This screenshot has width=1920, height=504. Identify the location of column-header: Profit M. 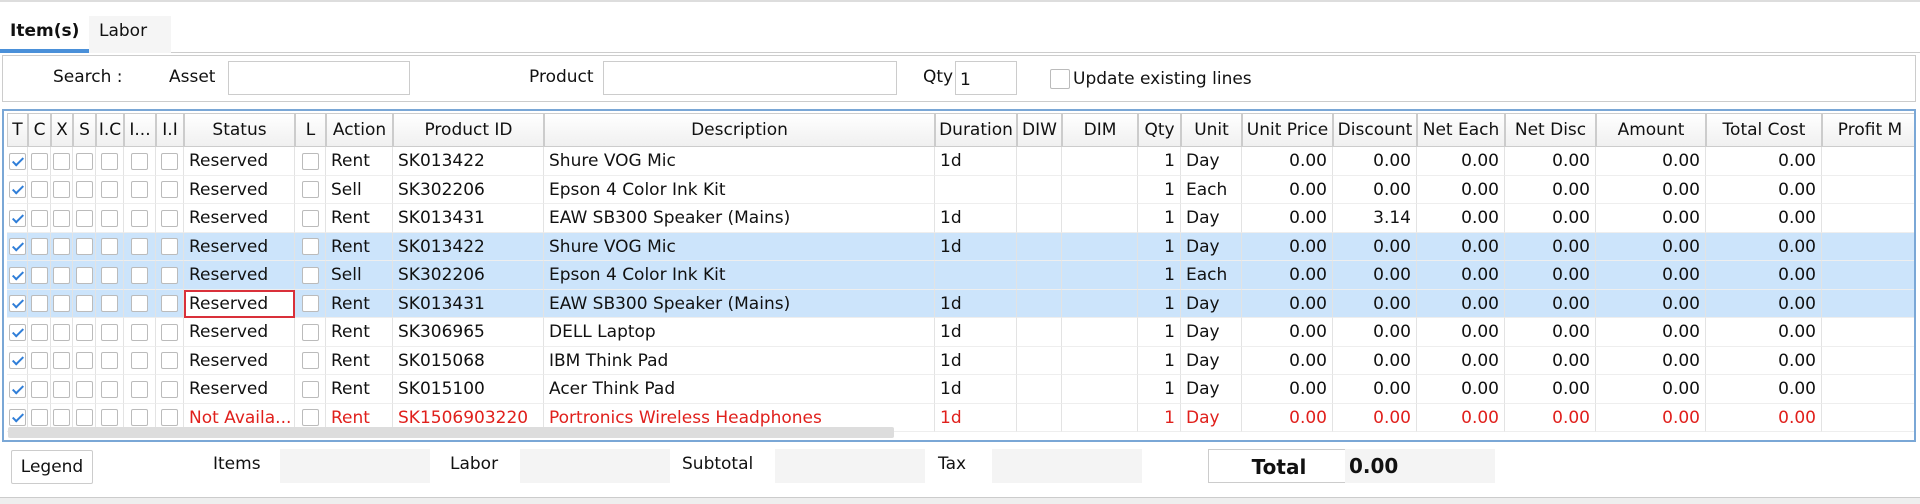
(1868, 130).